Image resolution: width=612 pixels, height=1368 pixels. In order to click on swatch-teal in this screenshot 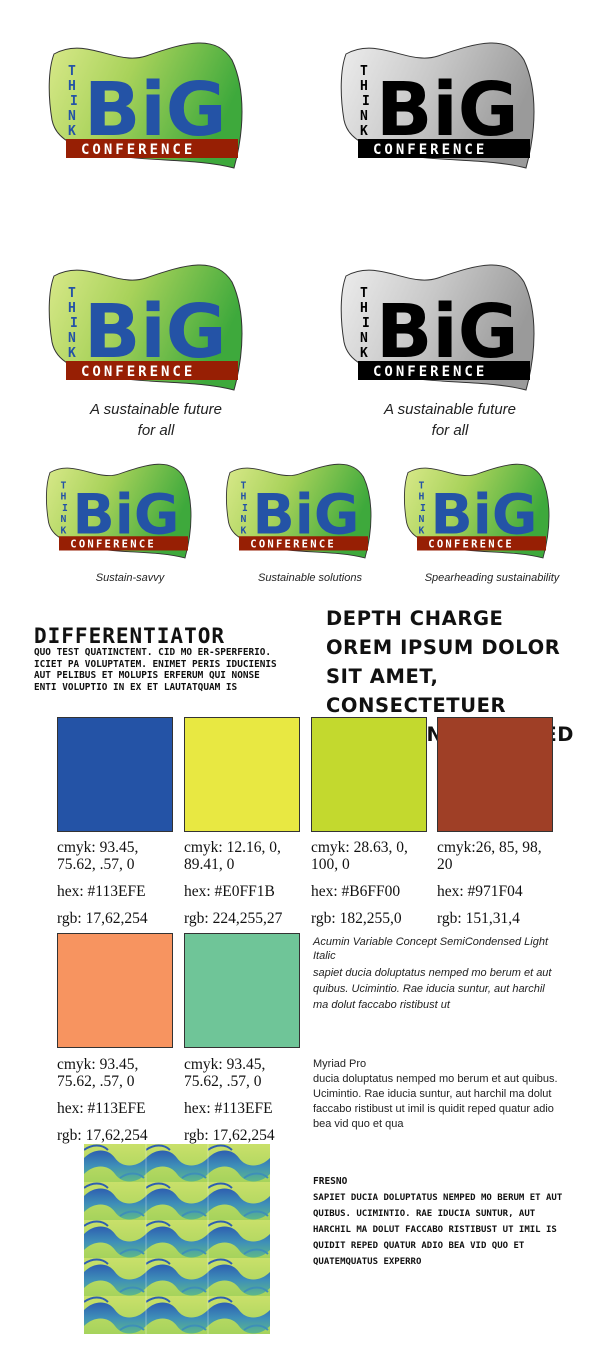, I will do `click(242, 990)`.